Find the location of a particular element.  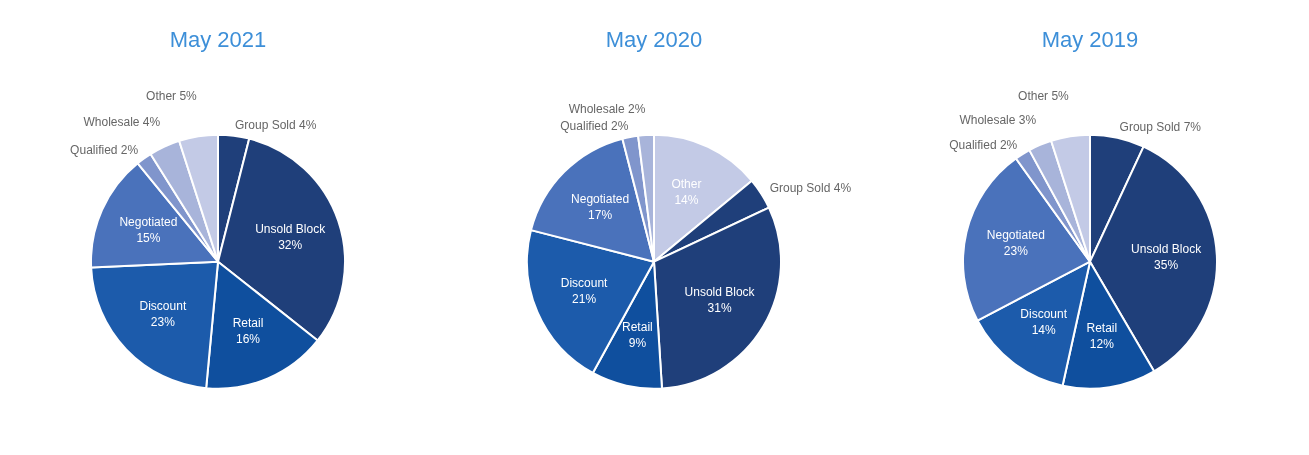

data-label: 16% is located at coordinates (248, 339).